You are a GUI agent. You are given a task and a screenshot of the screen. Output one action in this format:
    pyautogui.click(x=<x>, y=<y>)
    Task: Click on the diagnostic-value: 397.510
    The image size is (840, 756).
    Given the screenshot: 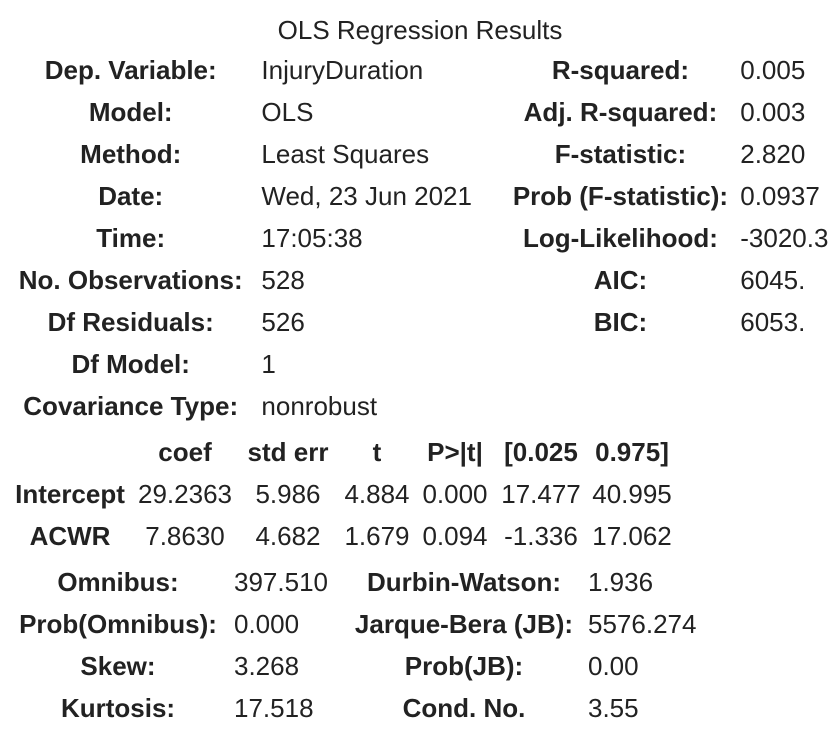 What is the action you would take?
    pyautogui.click(x=281, y=582)
    